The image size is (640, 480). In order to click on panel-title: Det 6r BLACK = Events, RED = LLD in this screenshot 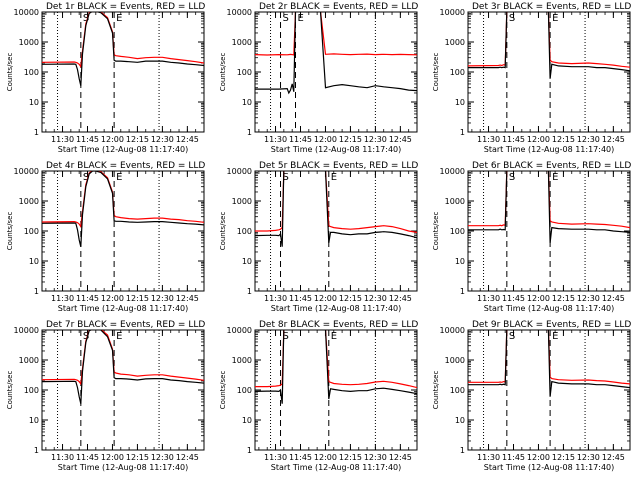, I will do `click(551, 166)`.